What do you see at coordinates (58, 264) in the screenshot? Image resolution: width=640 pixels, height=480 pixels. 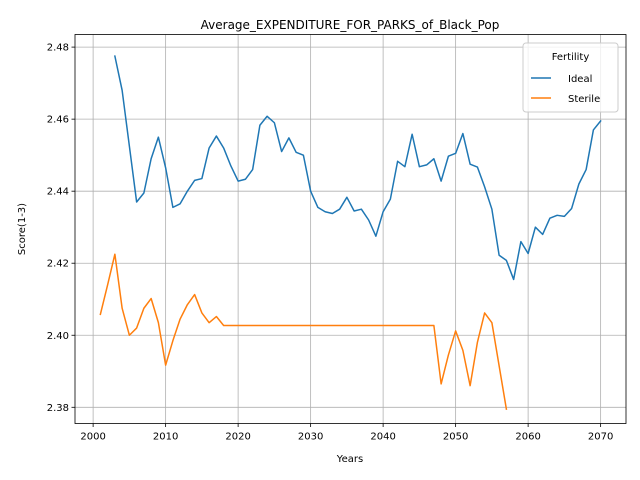 I see `y-tick-label: 2.42` at bounding box center [58, 264].